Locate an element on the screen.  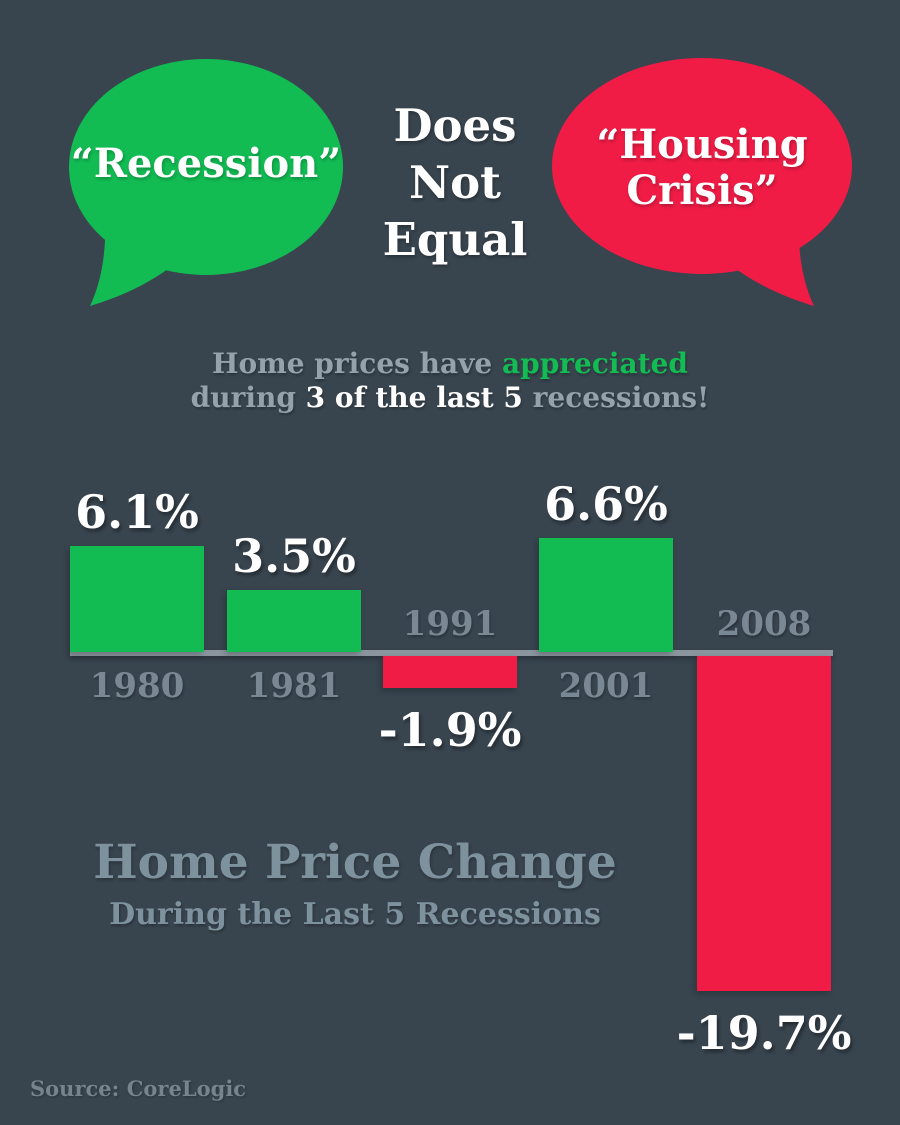
bar-rect-1981 is located at coordinates (294, 621).